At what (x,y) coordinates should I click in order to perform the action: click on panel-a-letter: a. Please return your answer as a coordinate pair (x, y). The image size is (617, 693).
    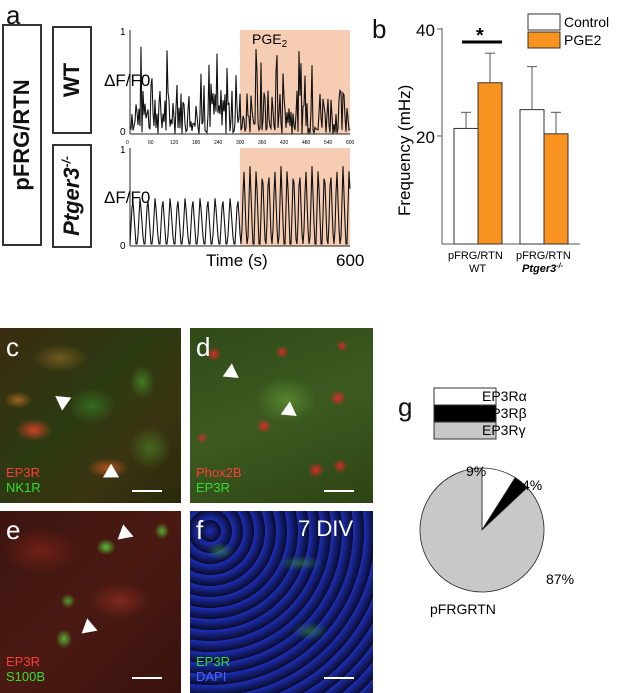
    Looking at the image, I should click on (13, 15).